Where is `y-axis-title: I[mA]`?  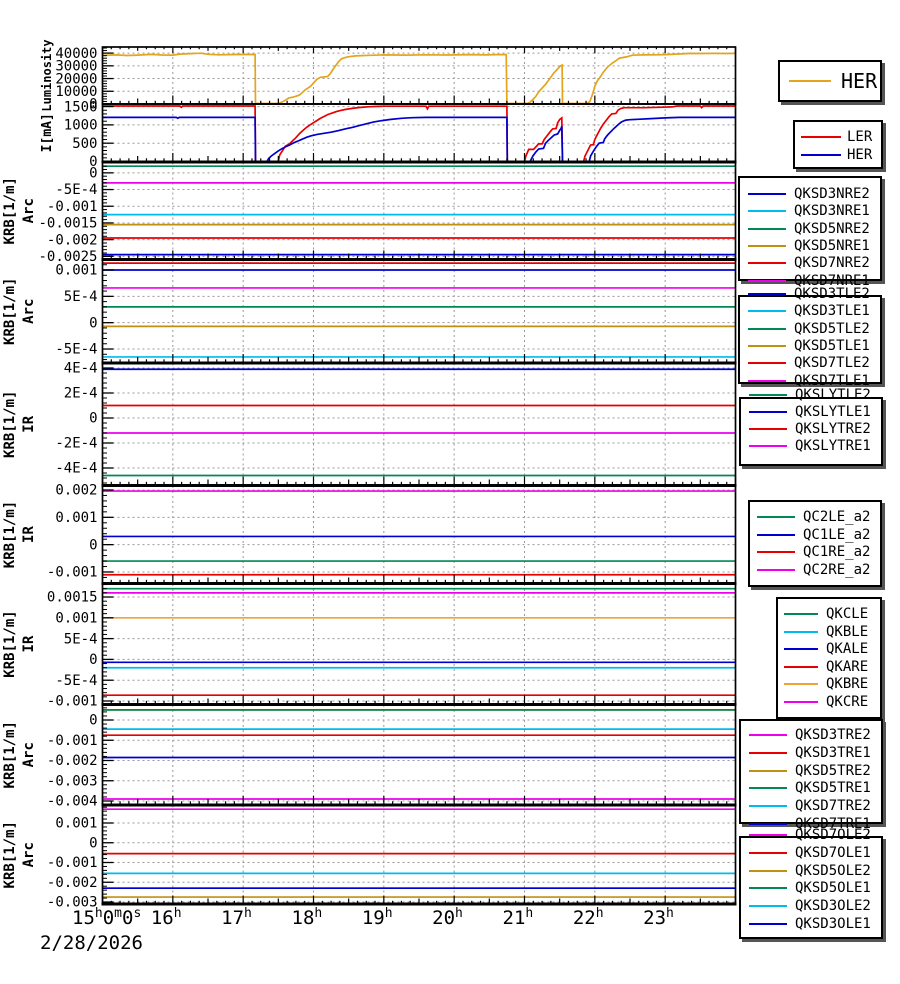 y-axis-title: I[mA] is located at coordinates (47, 132).